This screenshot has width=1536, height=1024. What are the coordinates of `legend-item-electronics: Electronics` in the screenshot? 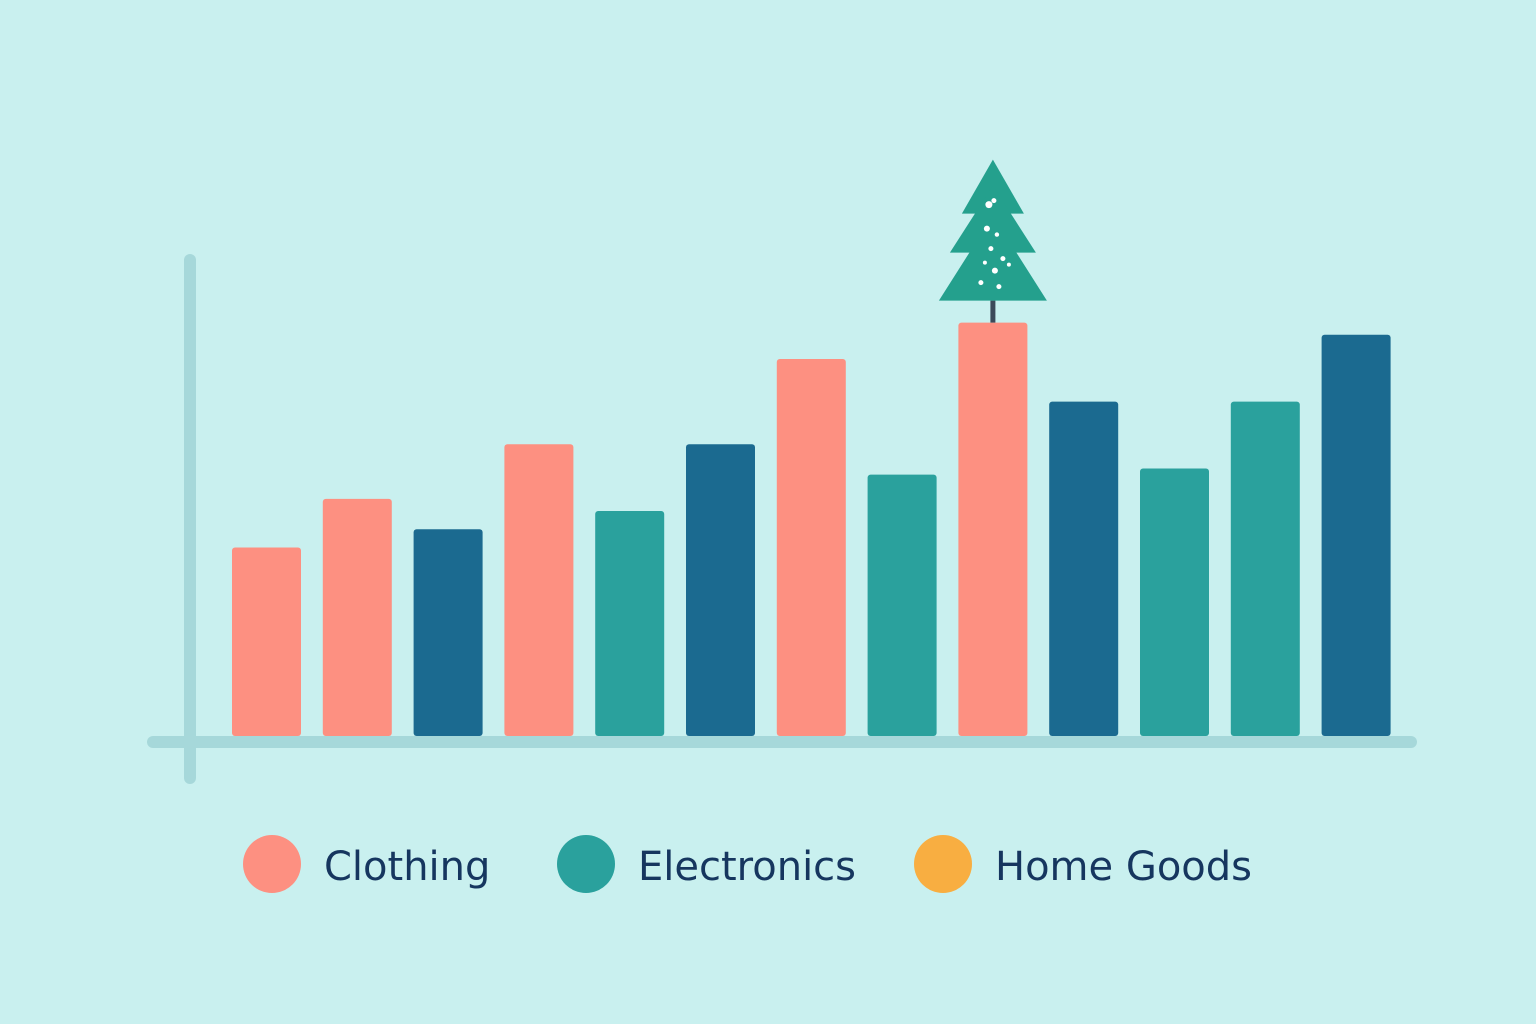 It's located at (706, 864).